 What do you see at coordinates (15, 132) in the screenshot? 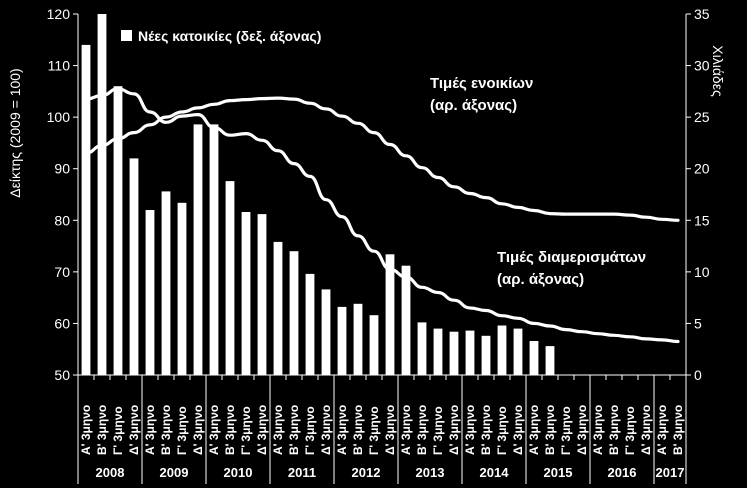
I see `left-axis-title: Δείκτης (2009 = 100)` at bounding box center [15, 132].